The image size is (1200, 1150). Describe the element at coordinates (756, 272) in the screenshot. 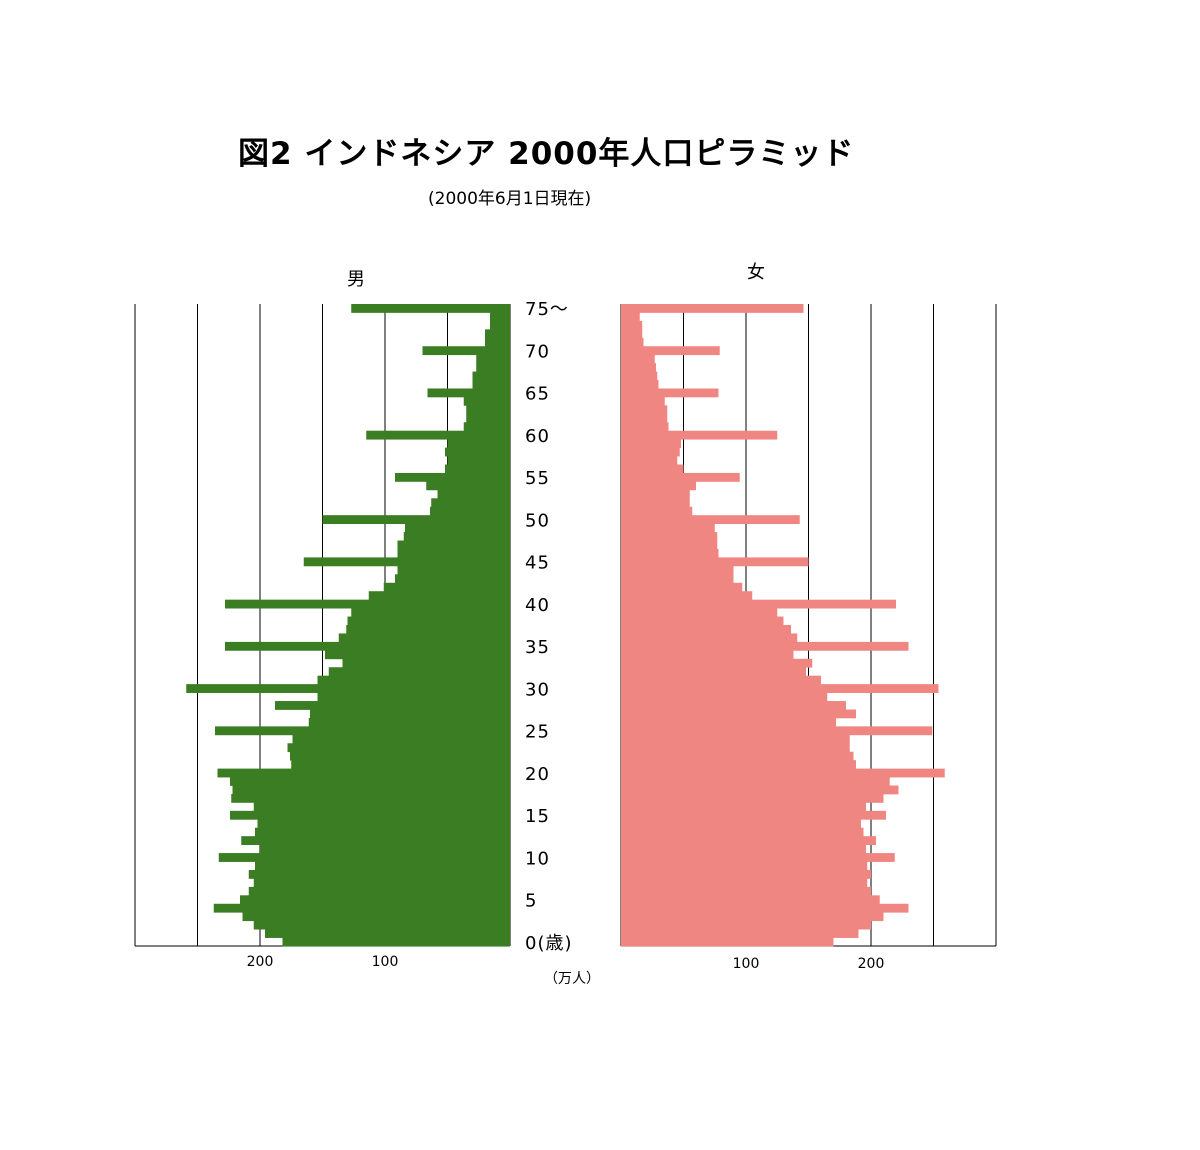

I see `female-series-label: 女` at that location.